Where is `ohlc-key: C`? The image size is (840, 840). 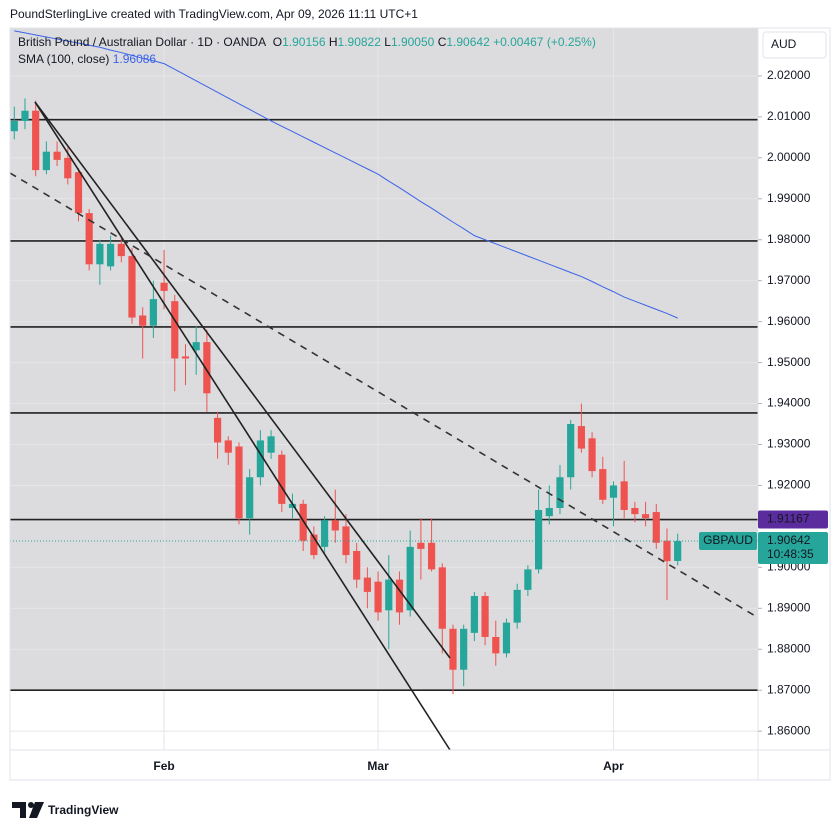 ohlc-key: C is located at coordinates (442, 42).